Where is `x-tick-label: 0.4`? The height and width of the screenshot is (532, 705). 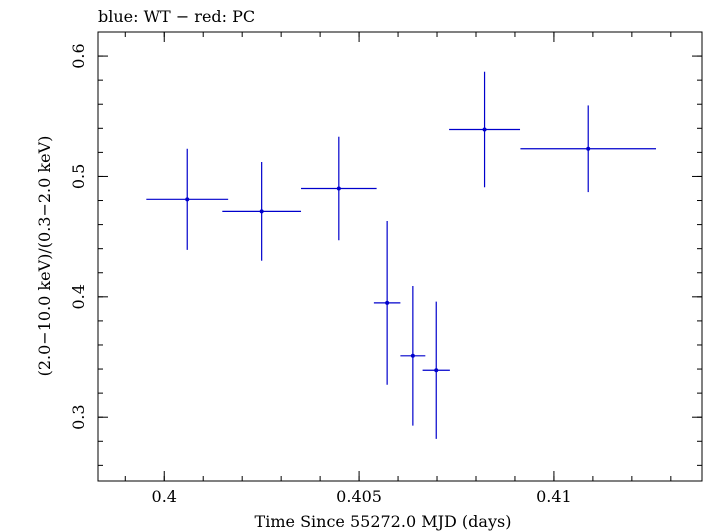 x-tick-label: 0.4 is located at coordinates (164, 496).